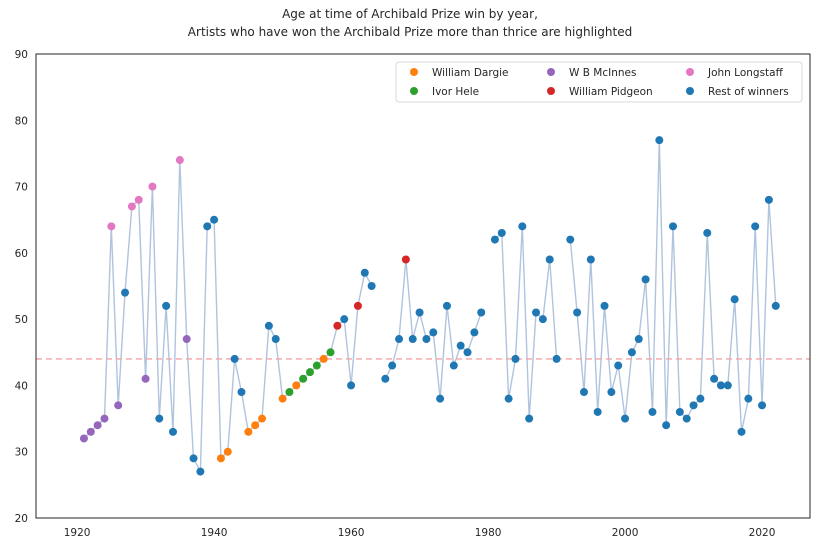  What do you see at coordinates (470, 73) in the screenshot?
I see `legend-label: William Dargie` at bounding box center [470, 73].